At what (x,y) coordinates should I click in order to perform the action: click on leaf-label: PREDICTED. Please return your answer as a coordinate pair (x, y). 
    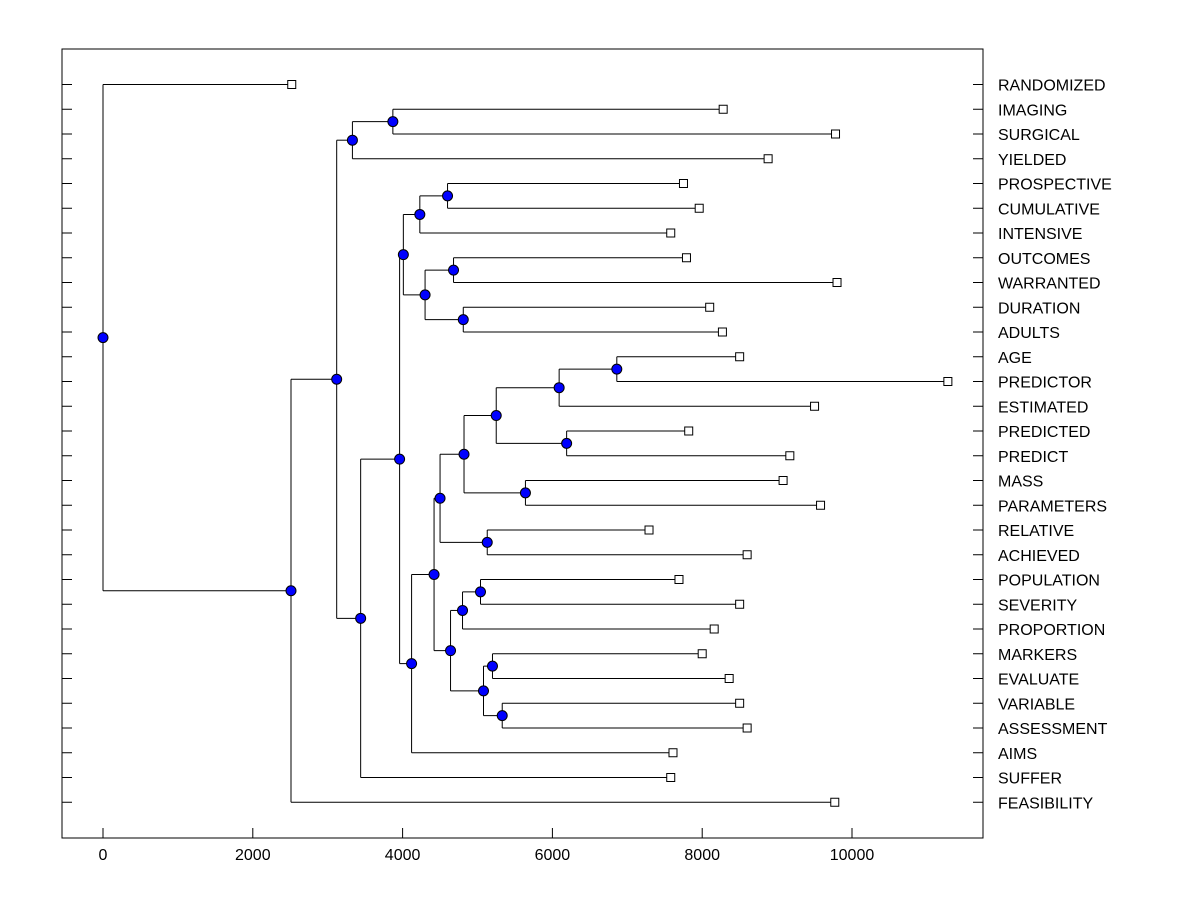
    Looking at the image, I should click on (1044, 432).